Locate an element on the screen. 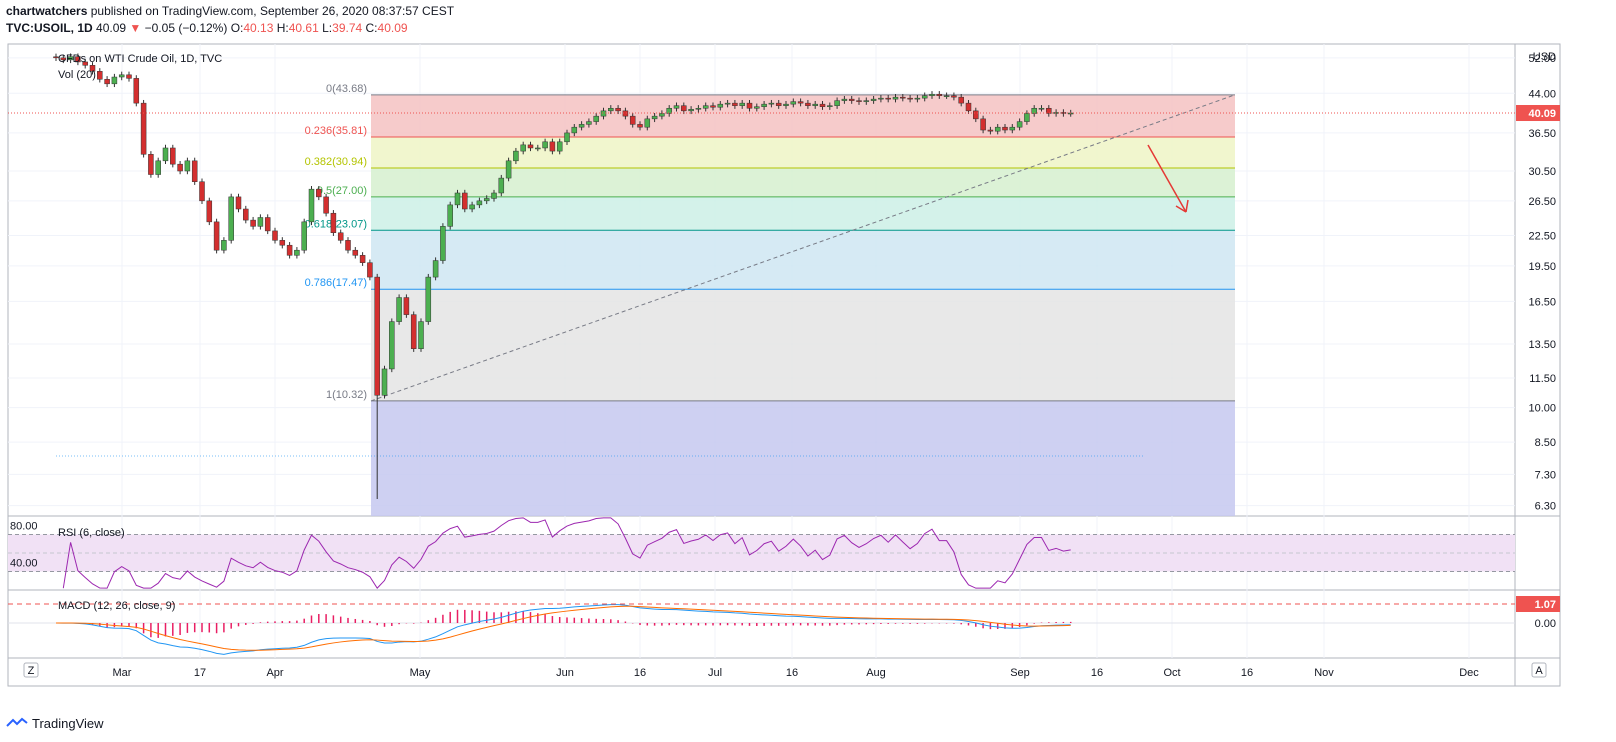  down-arrow-icon: ▼ is located at coordinates (135, 28).